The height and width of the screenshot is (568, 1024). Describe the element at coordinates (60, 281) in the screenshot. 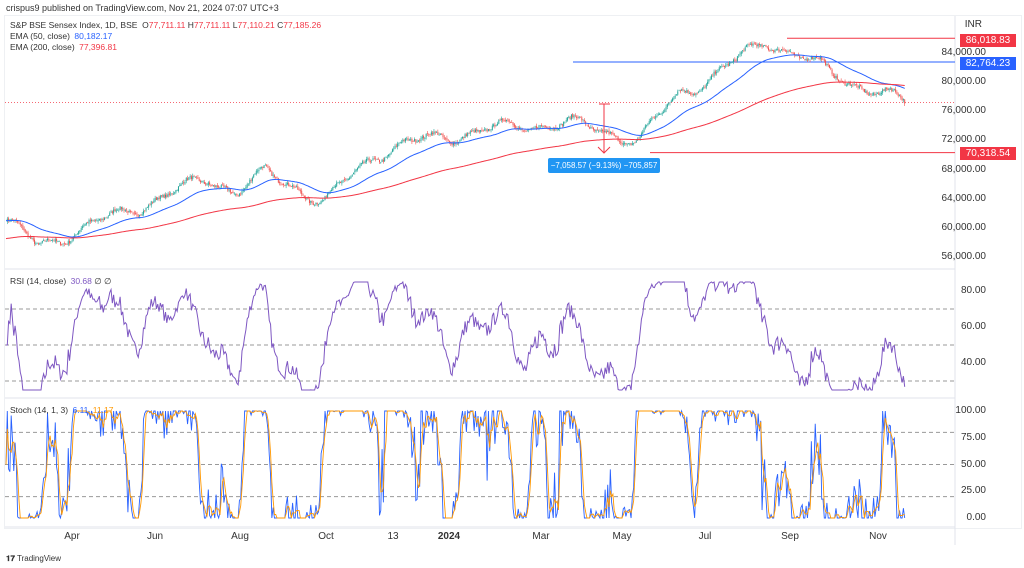

I see `legend-rsi: RSI (14, close) 30.68 ∅ ∅` at that location.